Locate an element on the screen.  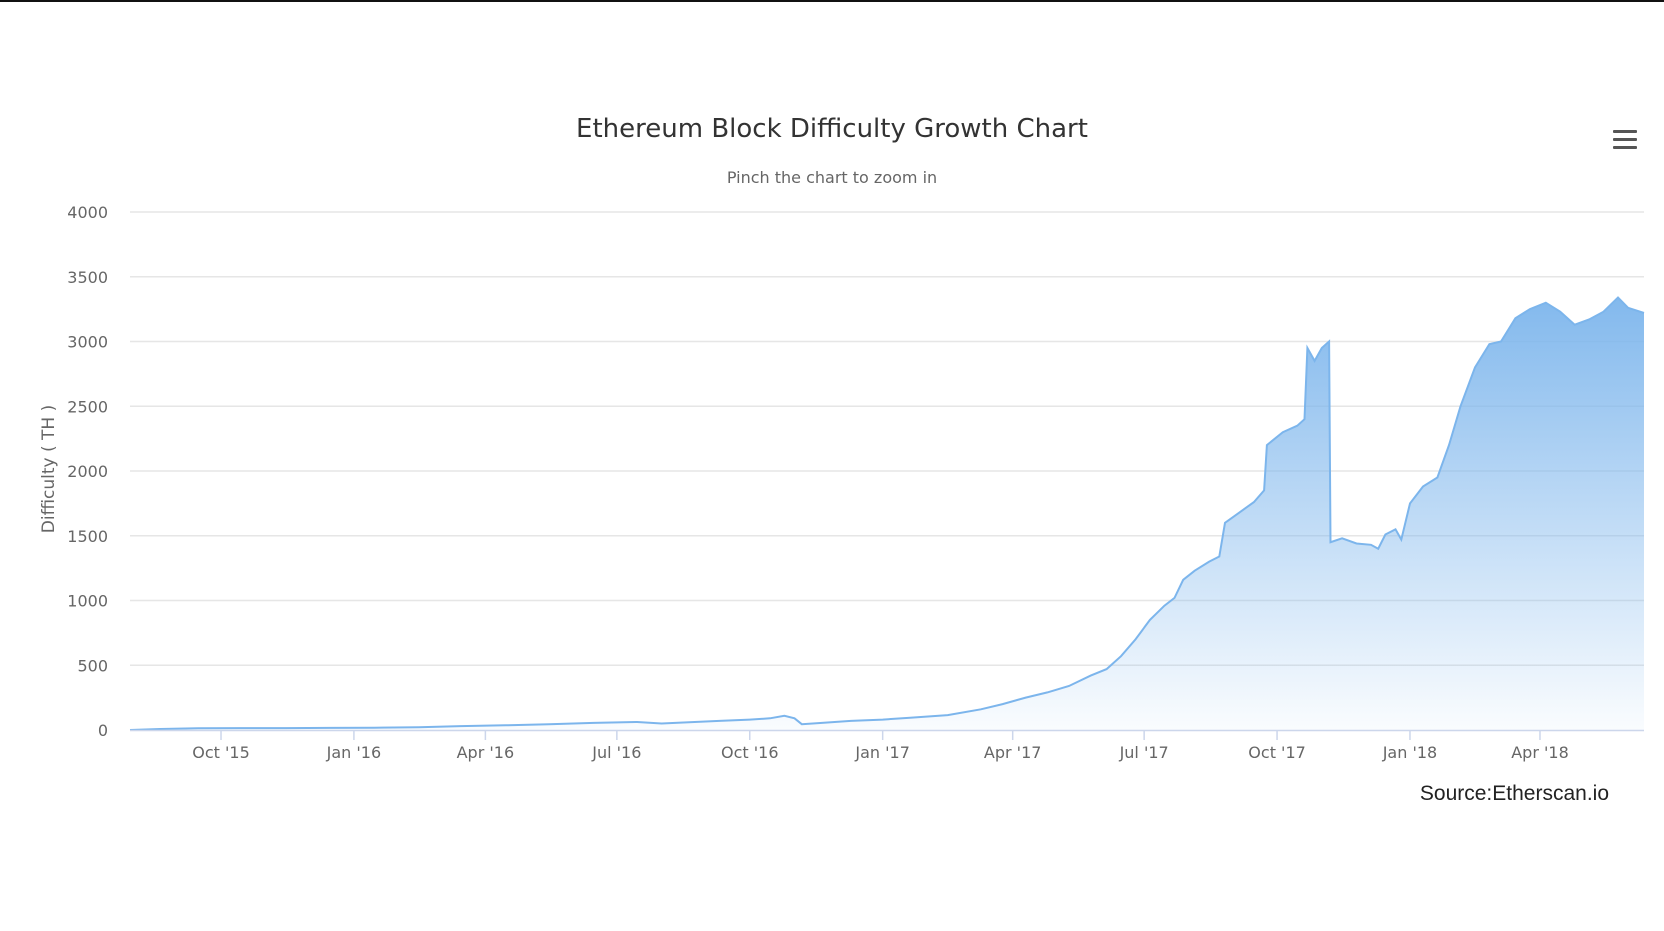
y-tick-label: 2000 is located at coordinates (87, 471).